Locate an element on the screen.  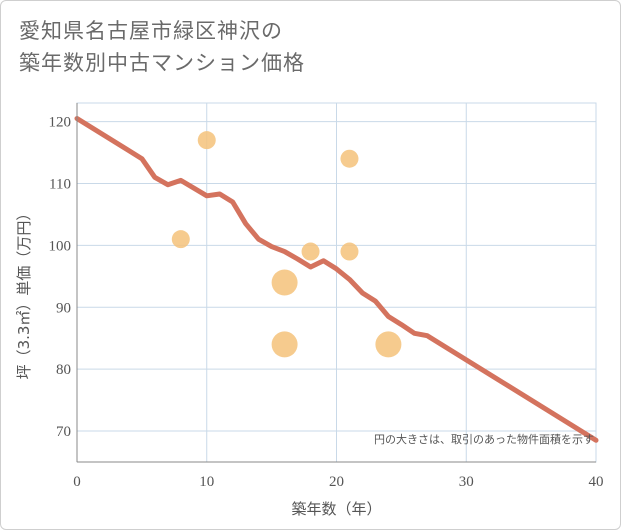
x-tick-label: 10 is located at coordinates (206, 482).